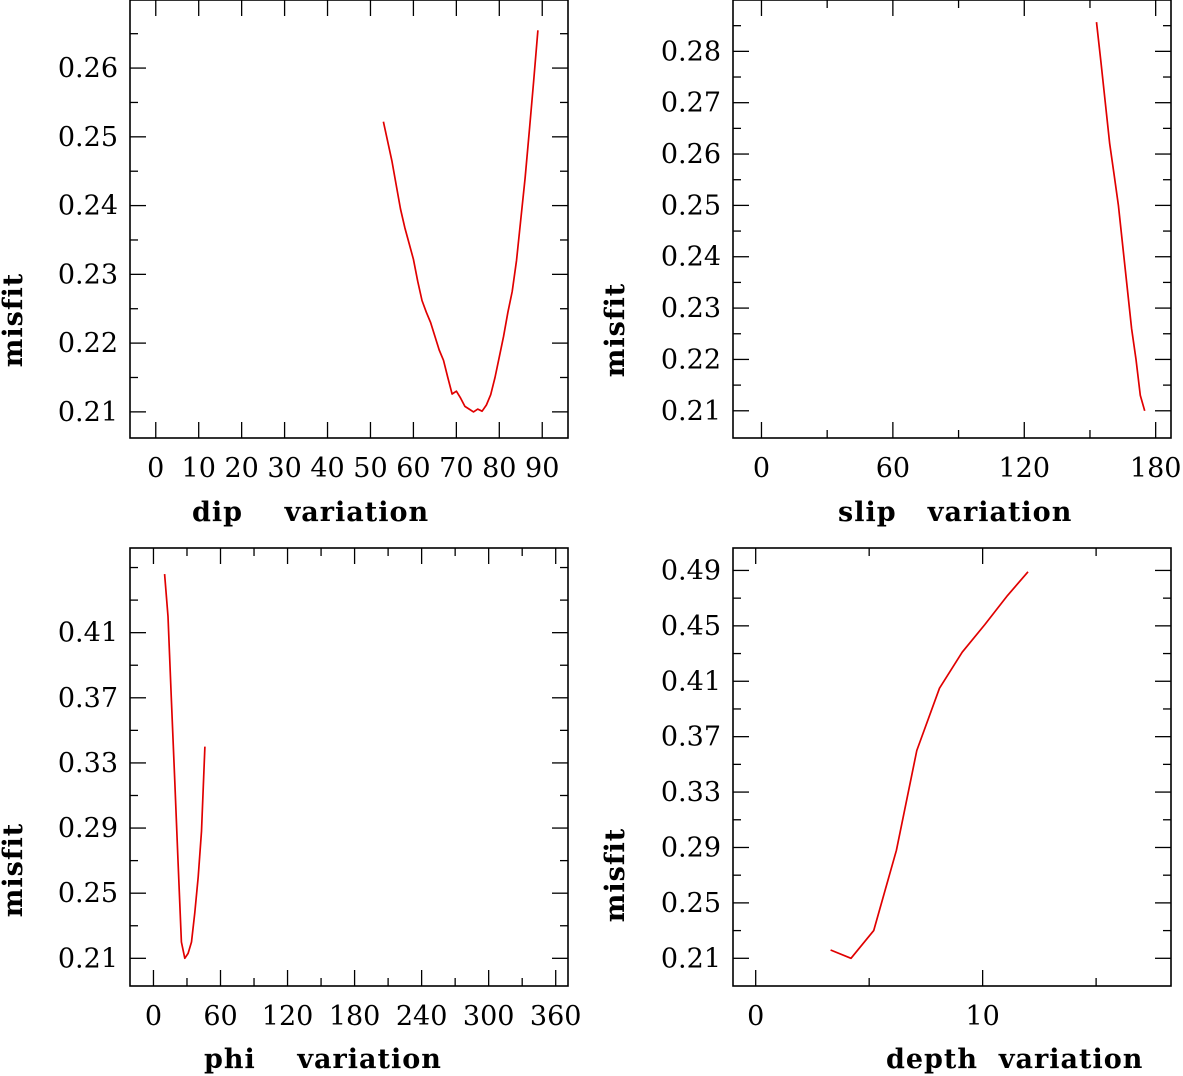  I want to click on x-tick-label: 30, so click(284, 468).